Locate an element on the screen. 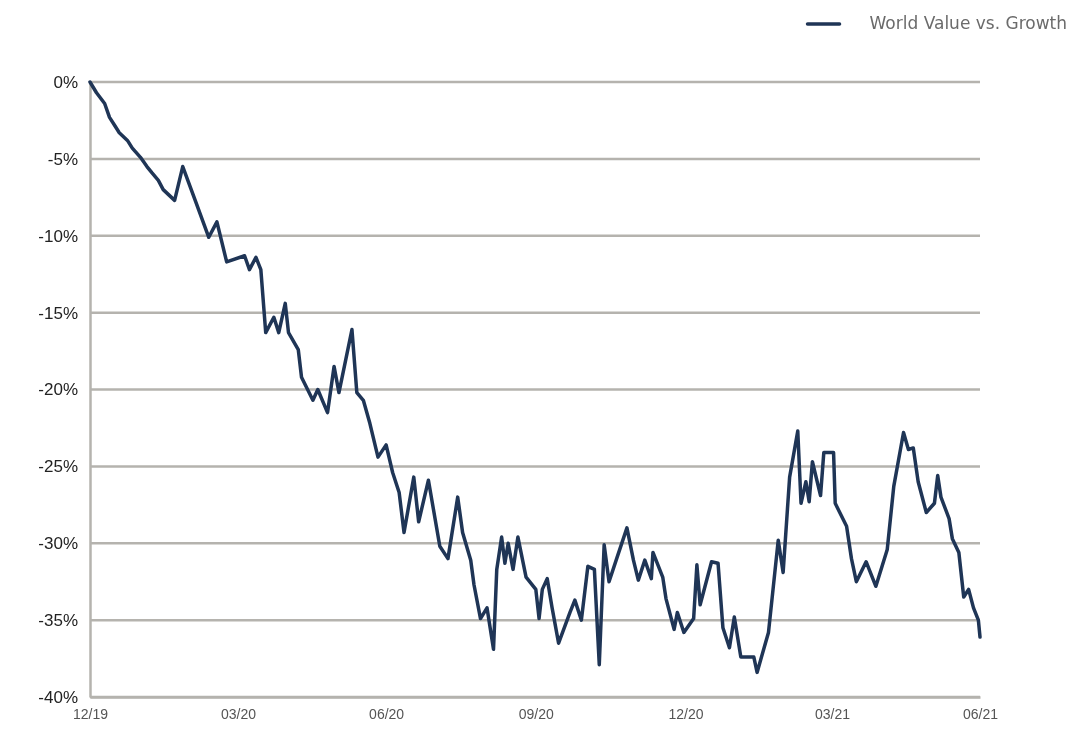 The height and width of the screenshot is (735, 1071). y-tick-label: -30% is located at coordinates (58, 544).